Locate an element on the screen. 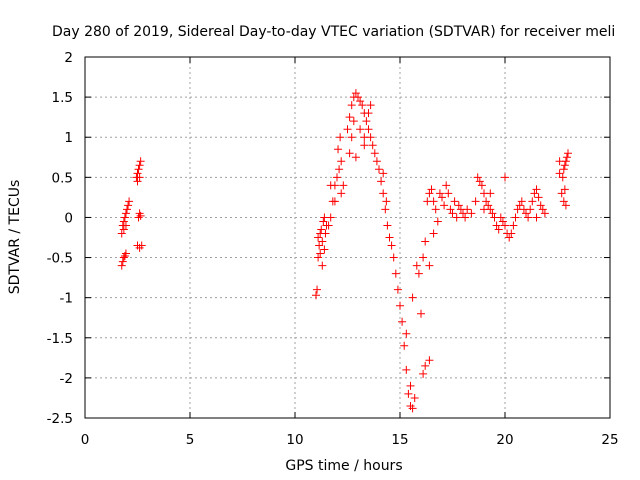  y-tick-labels: 2 1.5 1 0.5 0 -0.5 -1 -1.5 -2 -2.5 is located at coordinates (60, 238).